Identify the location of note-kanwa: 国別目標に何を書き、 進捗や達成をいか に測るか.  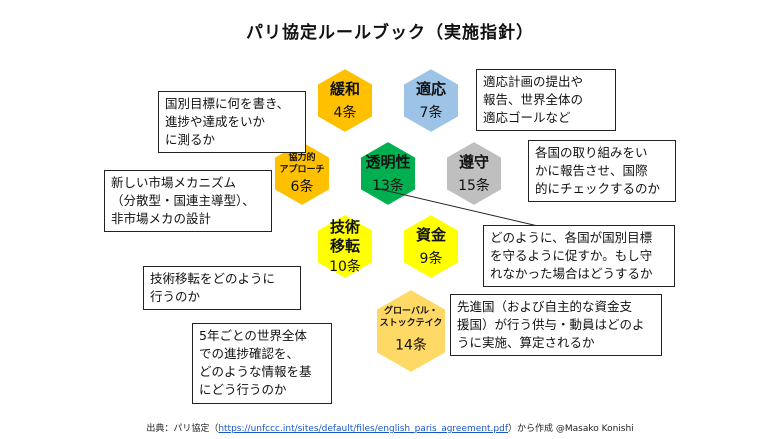
(232, 122).